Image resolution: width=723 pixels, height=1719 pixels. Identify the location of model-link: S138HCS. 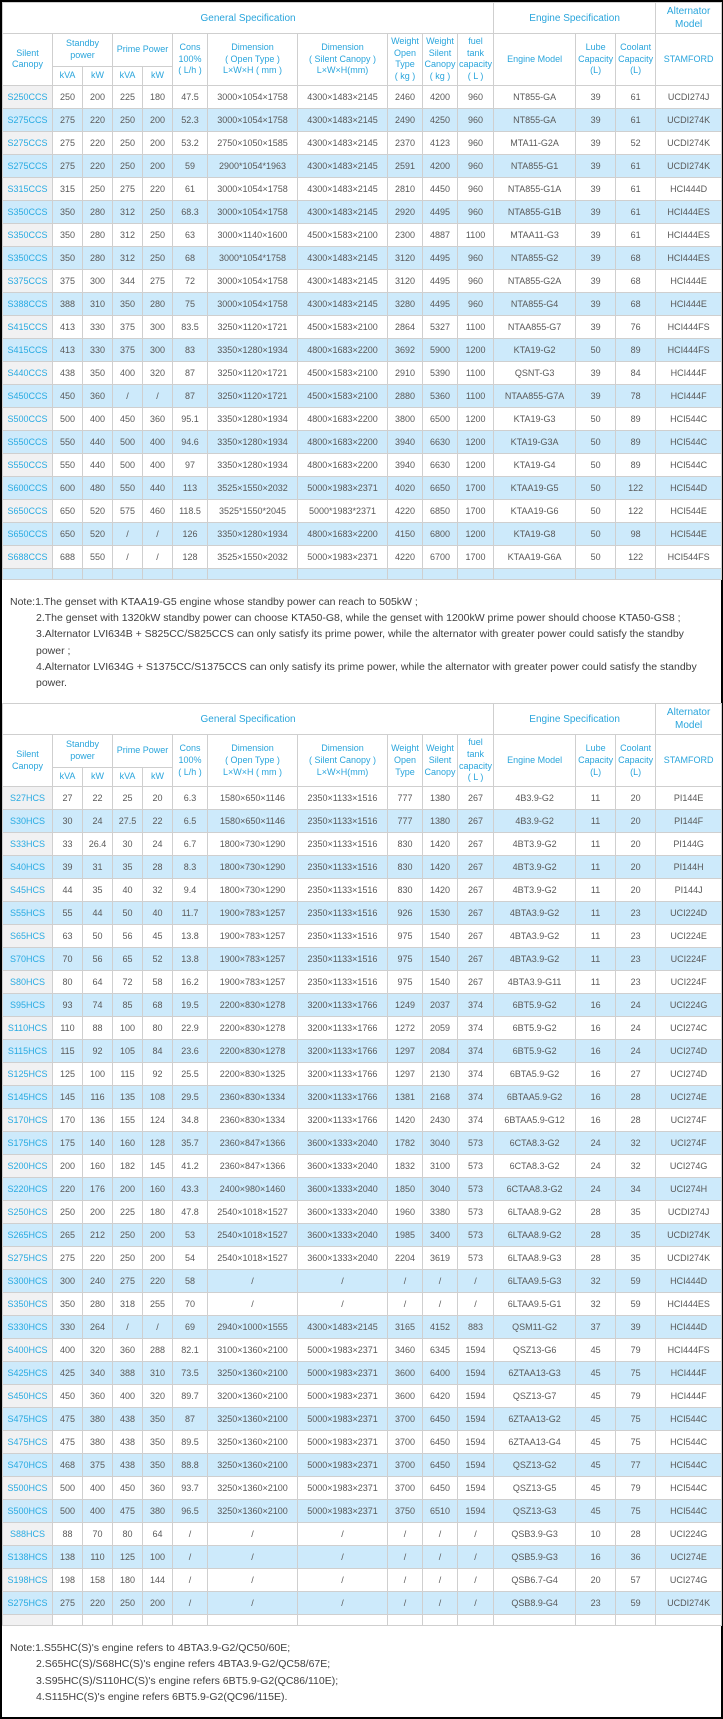
(27, 1557).